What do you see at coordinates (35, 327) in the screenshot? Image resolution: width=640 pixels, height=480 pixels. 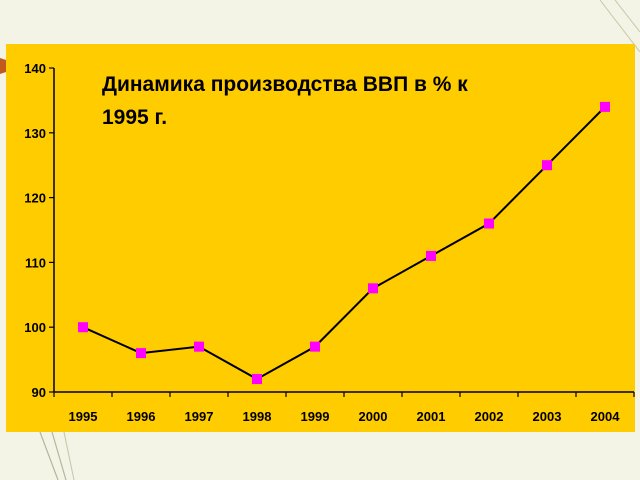 I see `y-tick-label: 100` at bounding box center [35, 327].